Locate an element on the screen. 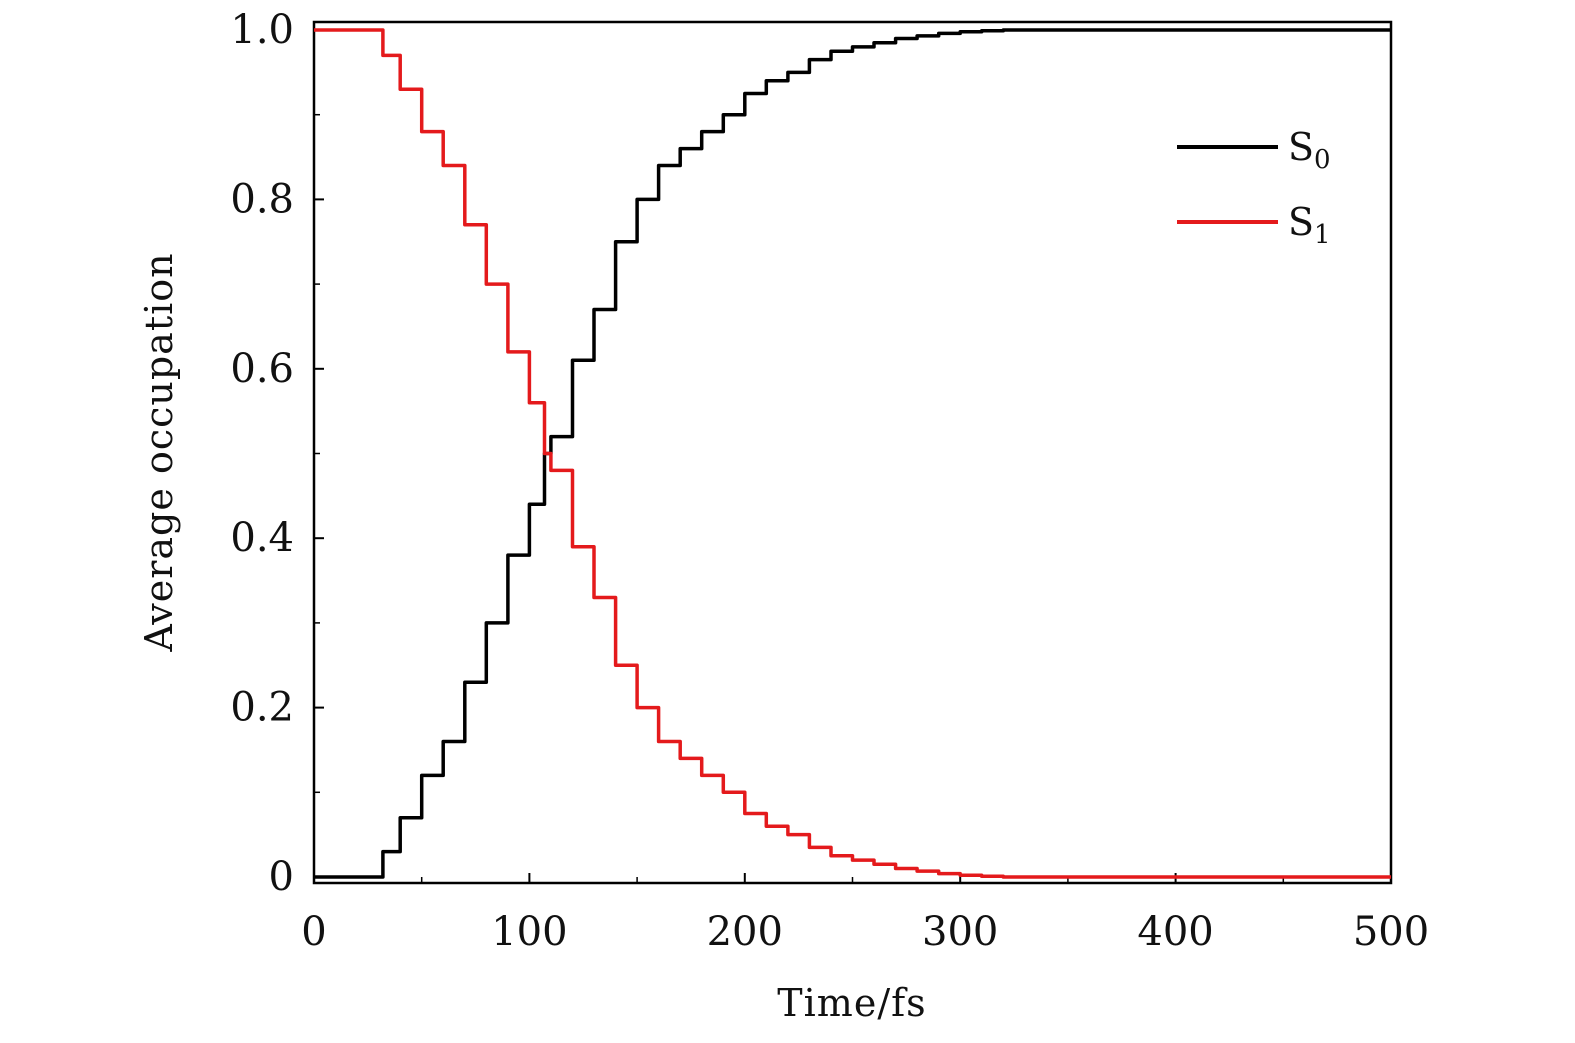 Image resolution: width=1575 pixels, height=1043 pixels. x-tick-label: 400 is located at coordinates (1175, 932).